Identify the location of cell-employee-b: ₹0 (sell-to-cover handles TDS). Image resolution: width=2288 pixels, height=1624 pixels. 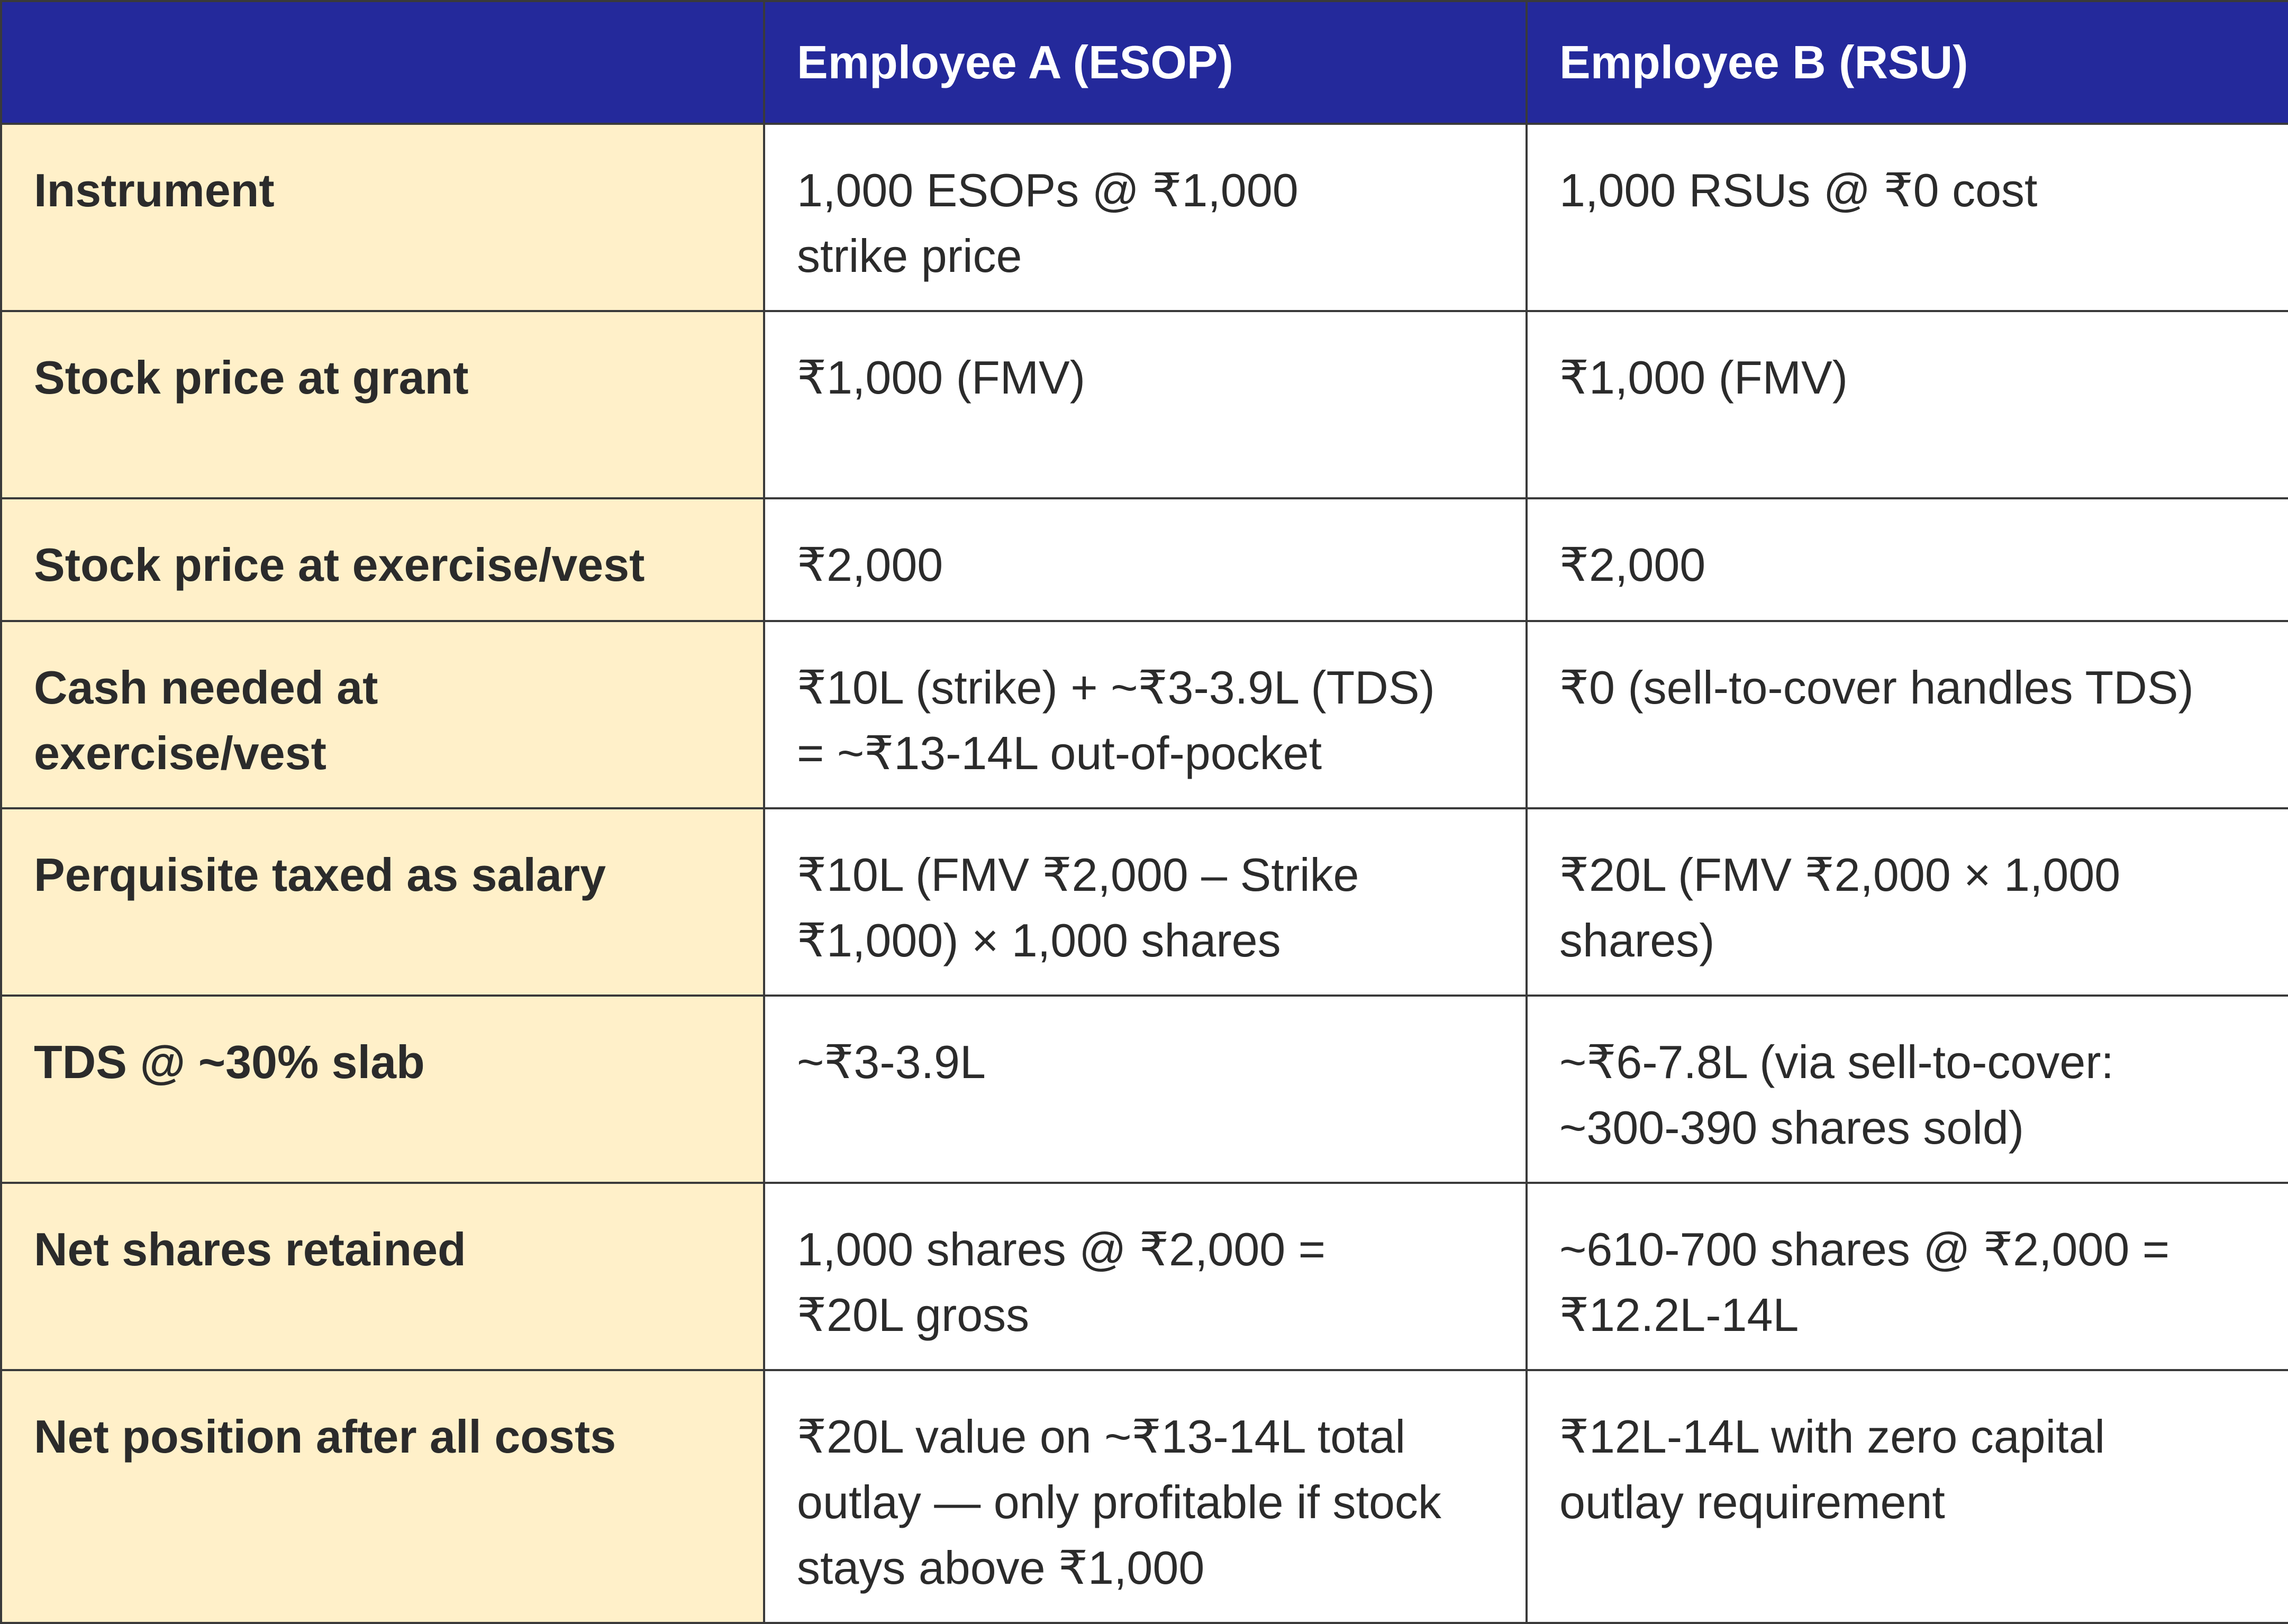
(1907, 714).